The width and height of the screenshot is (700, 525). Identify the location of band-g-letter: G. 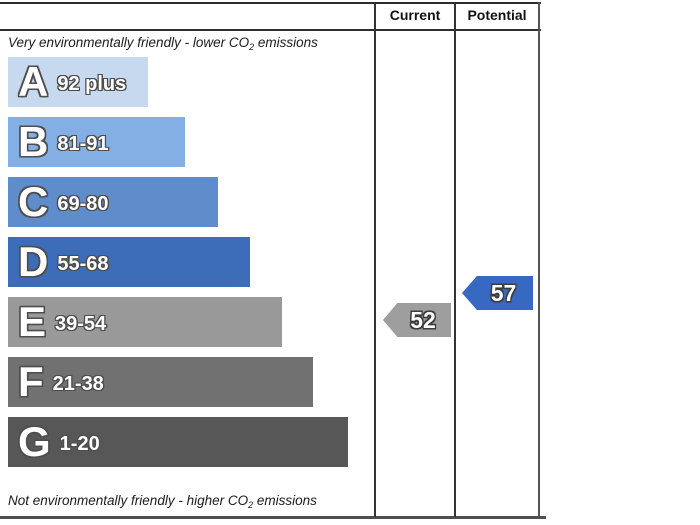
(34, 441).